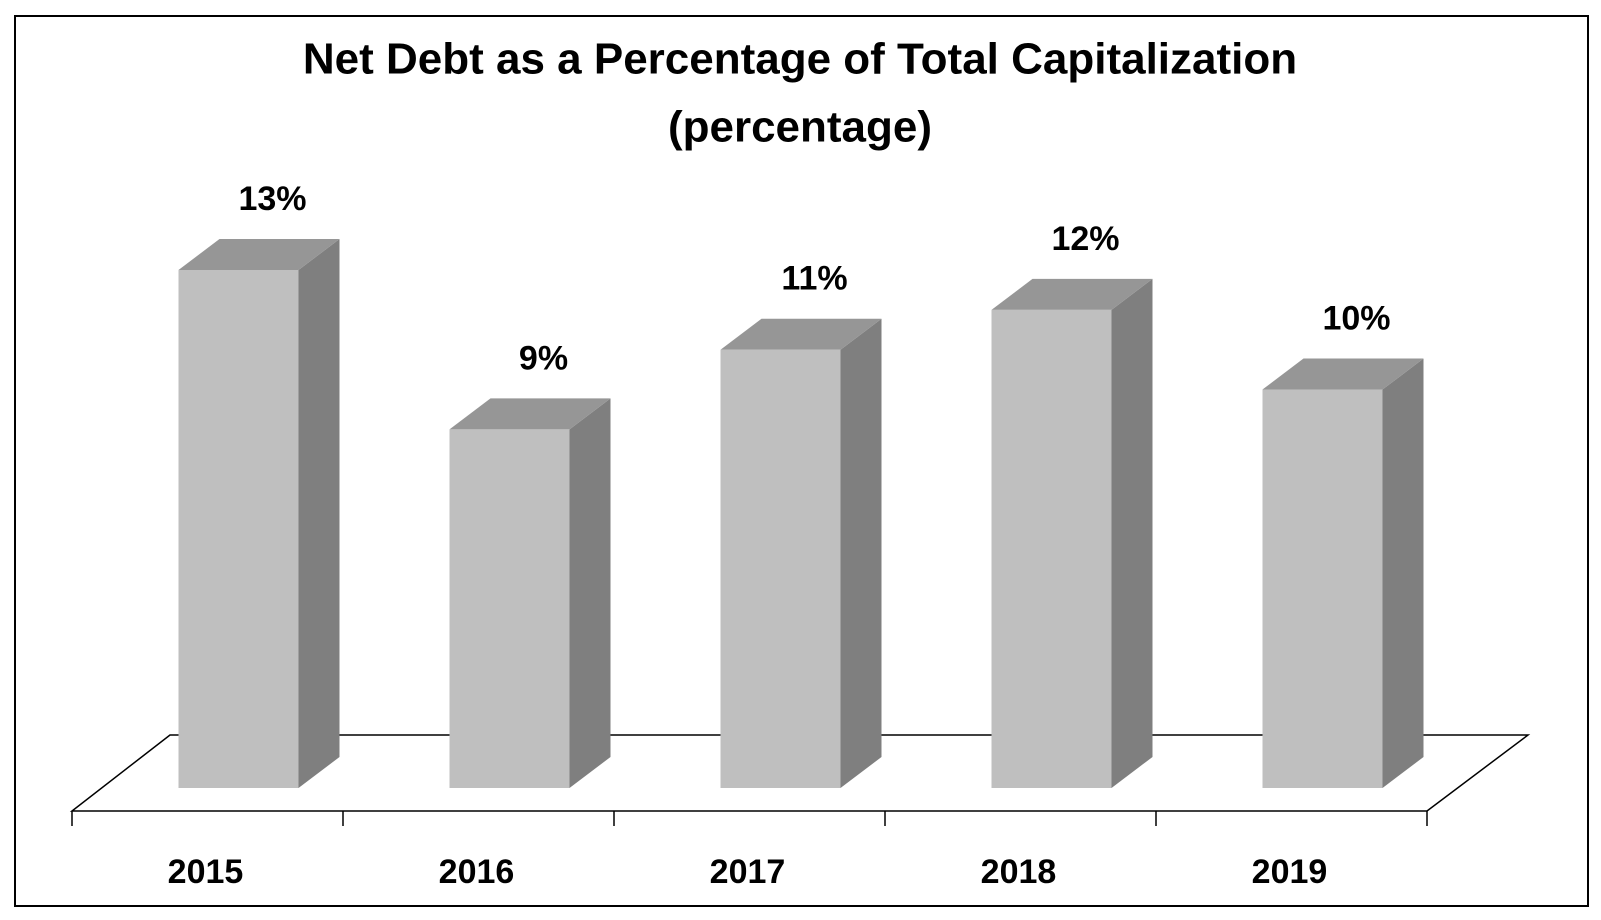  Describe the element at coordinates (1356, 319) in the screenshot. I see `value-label: 10%` at that location.